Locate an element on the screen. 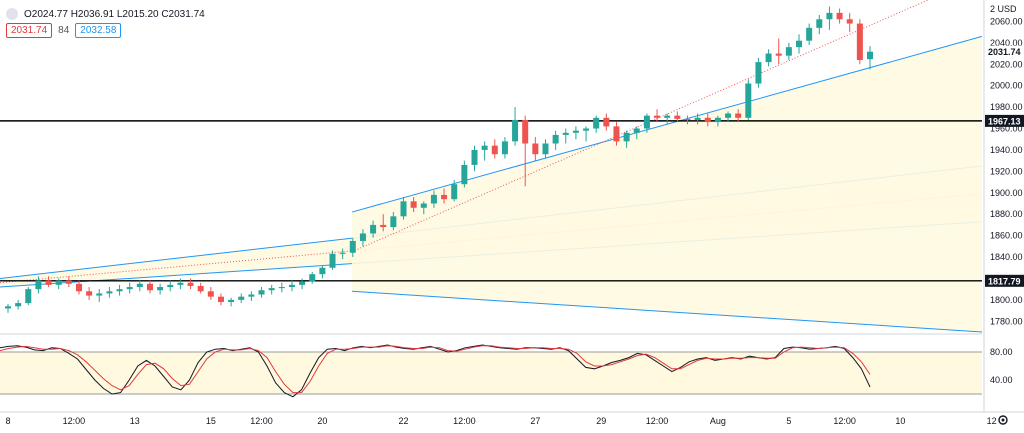 The height and width of the screenshot is (433, 1024). gear-icon-hub is located at coordinates (1003, 420).